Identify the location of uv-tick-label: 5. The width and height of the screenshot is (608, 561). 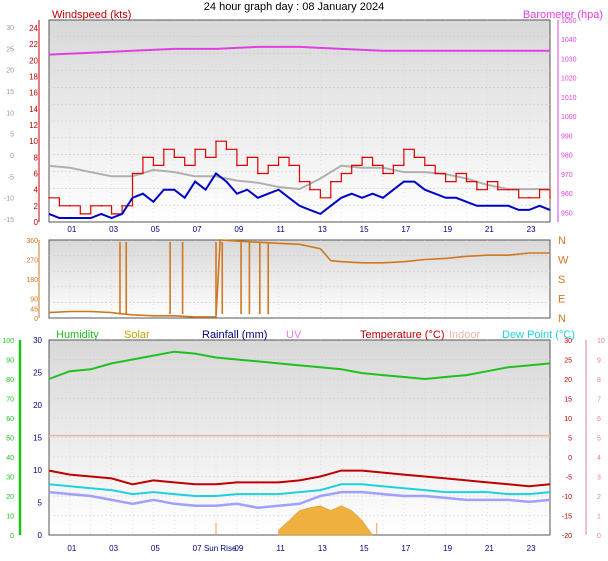
(599, 439).